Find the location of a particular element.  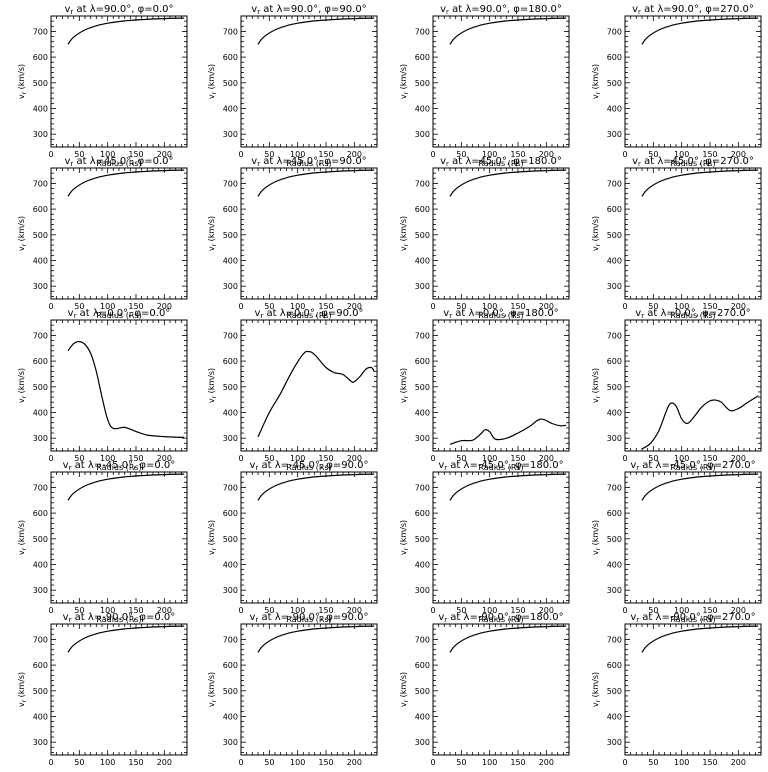

panel-title: vr at λ=45.0°, φ=90.0° is located at coordinates (308, 162).